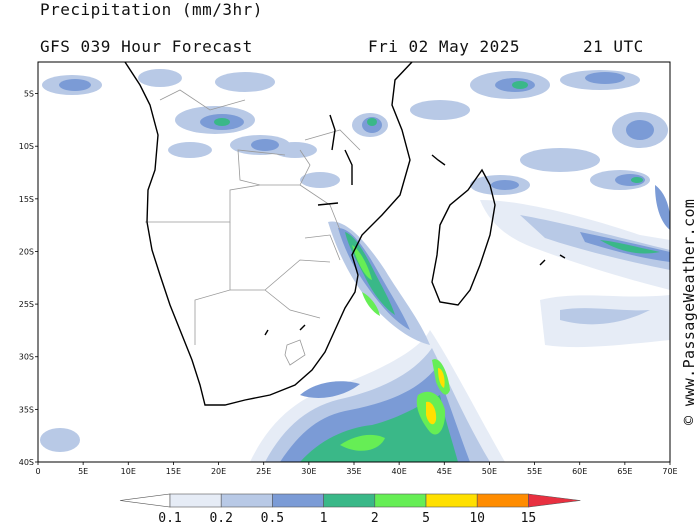  Describe the element at coordinates (689, 312) in the screenshot. I see `watermark: © www.PassageWeather.com` at that location.